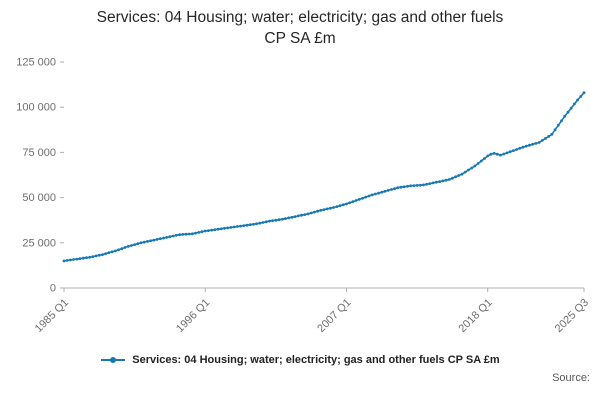 The image size is (600, 400). Describe the element at coordinates (52, 315) in the screenshot. I see `svg-text: 1985 Q1` at that location.